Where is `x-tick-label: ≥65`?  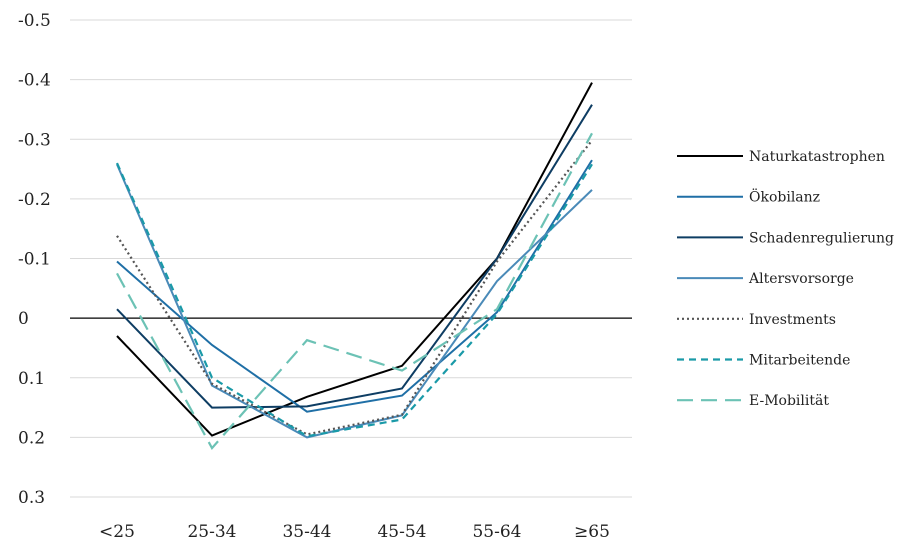
x-tick-label: ≥65 is located at coordinates (592, 532).